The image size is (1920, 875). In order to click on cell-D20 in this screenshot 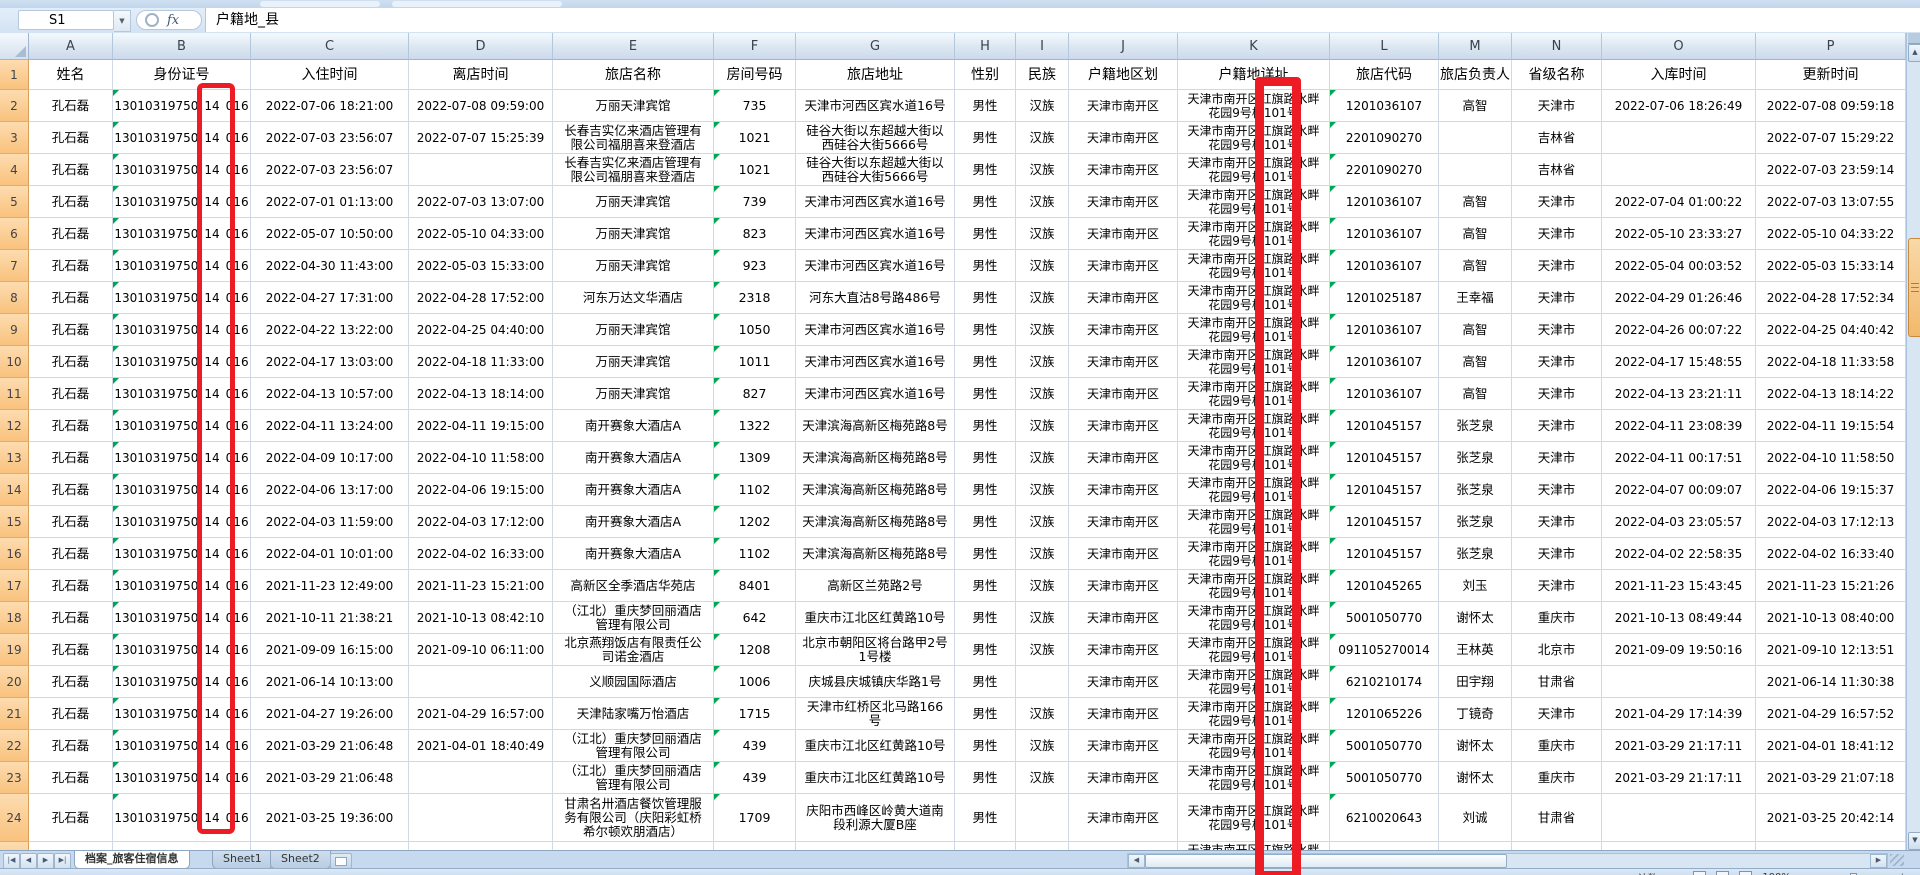, I will do `click(481, 682)`.